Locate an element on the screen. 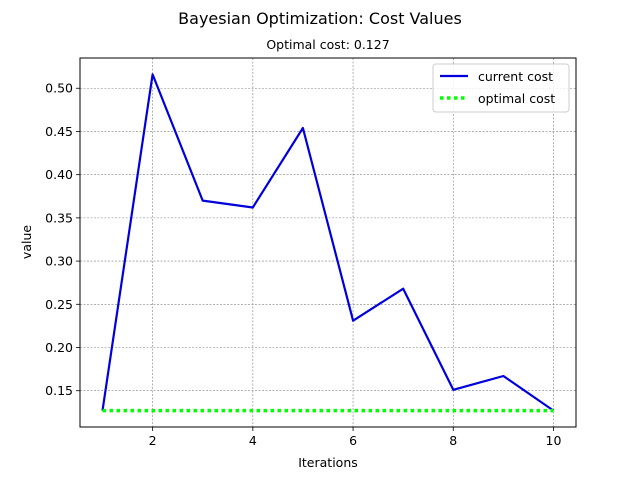  y-tick-label: 0.35 is located at coordinates (59, 217).